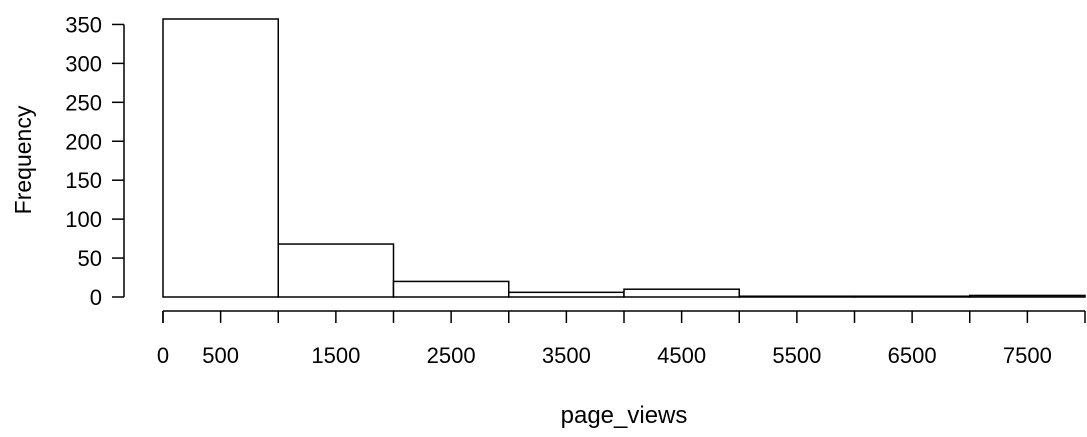  What do you see at coordinates (624, 415) in the screenshot?
I see `x-axis-title: page_views` at bounding box center [624, 415].